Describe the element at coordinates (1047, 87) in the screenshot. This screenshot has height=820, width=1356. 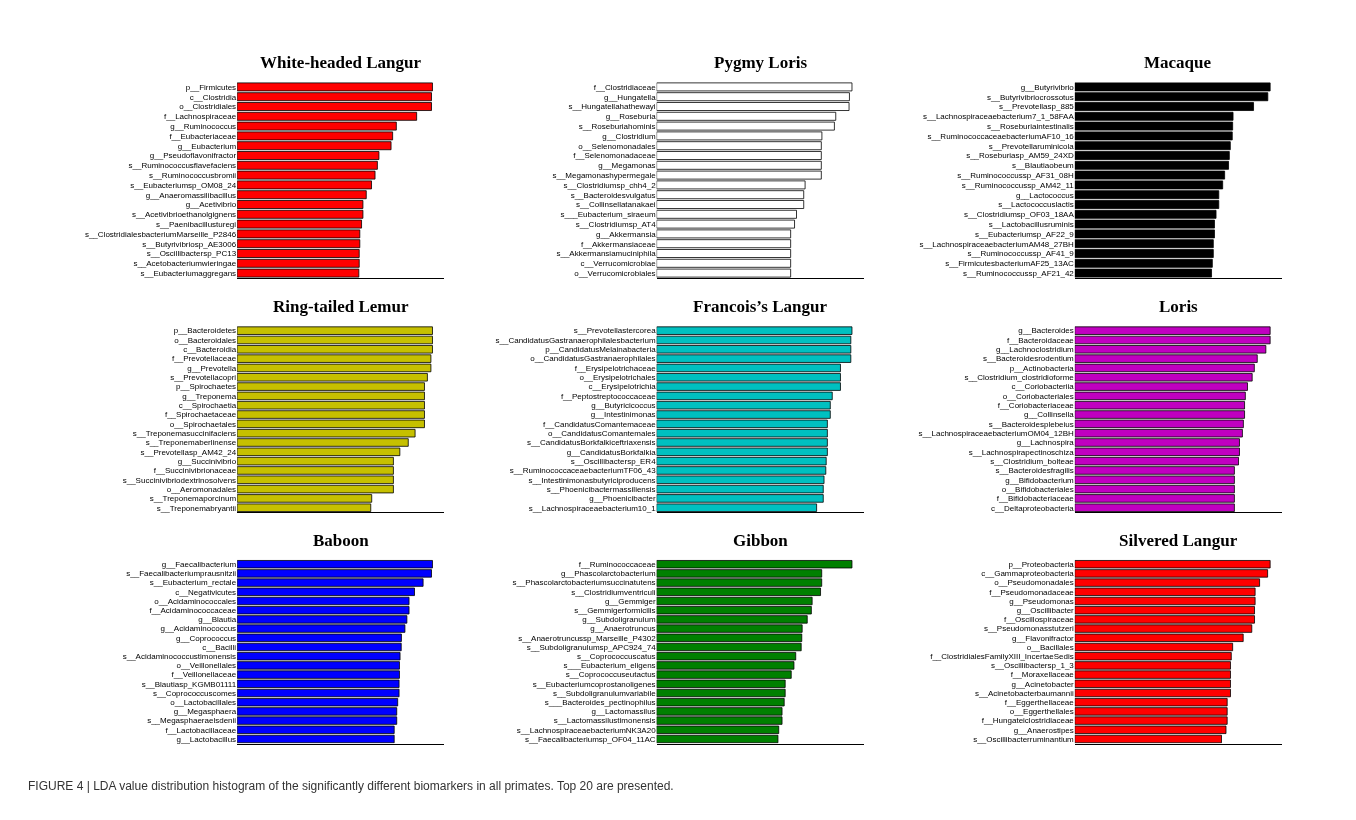
I see `y-tick-label: g__Butyrivibrio` at that location.